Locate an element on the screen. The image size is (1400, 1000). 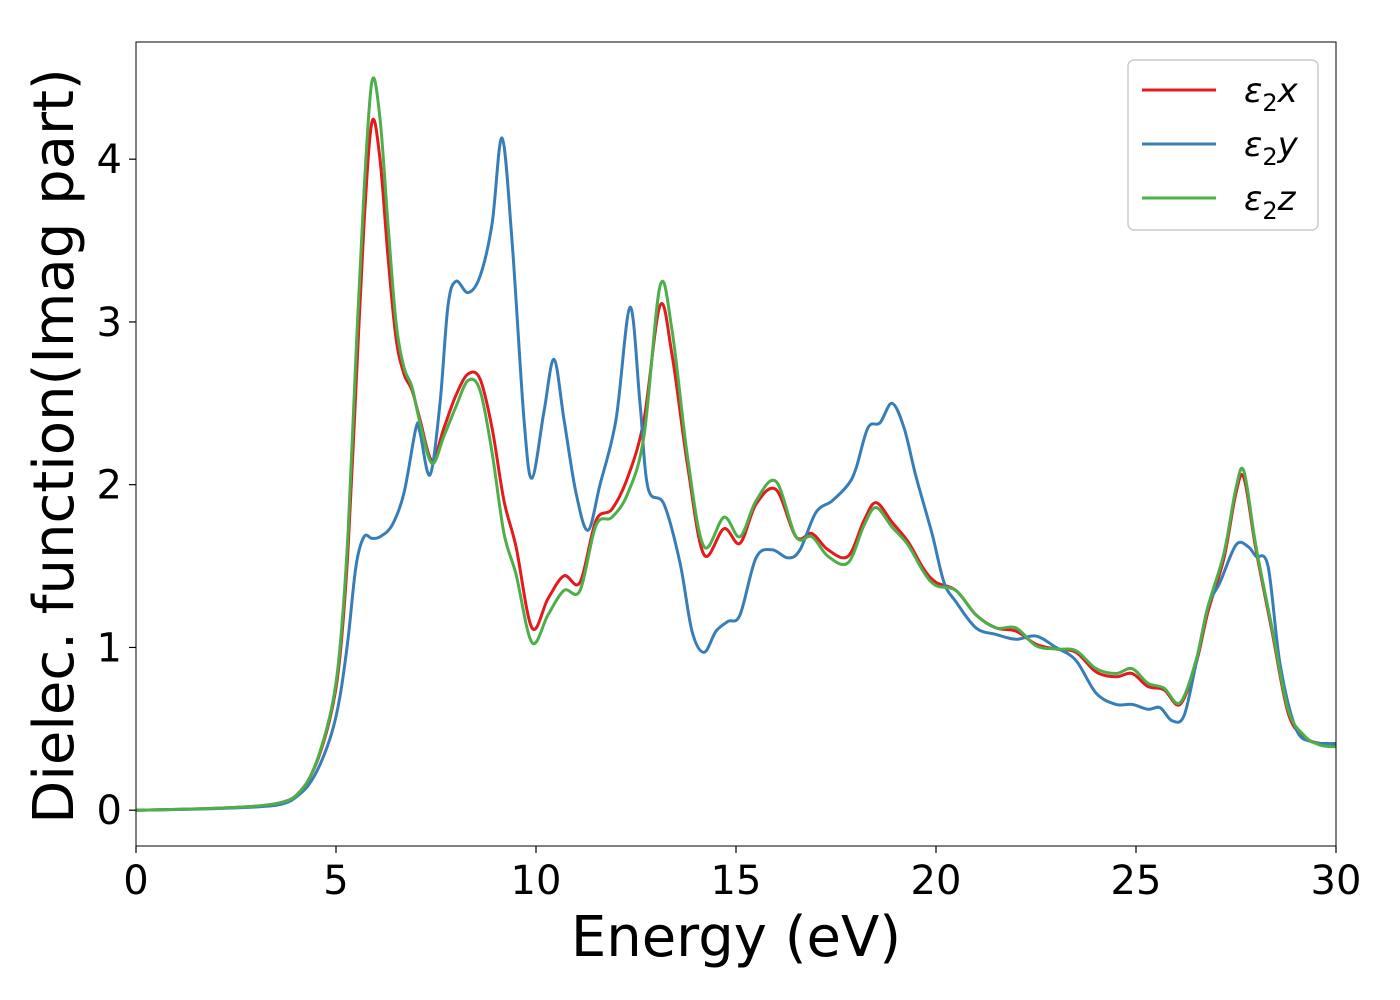
x-tick-label: 25 is located at coordinates (1136, 881).